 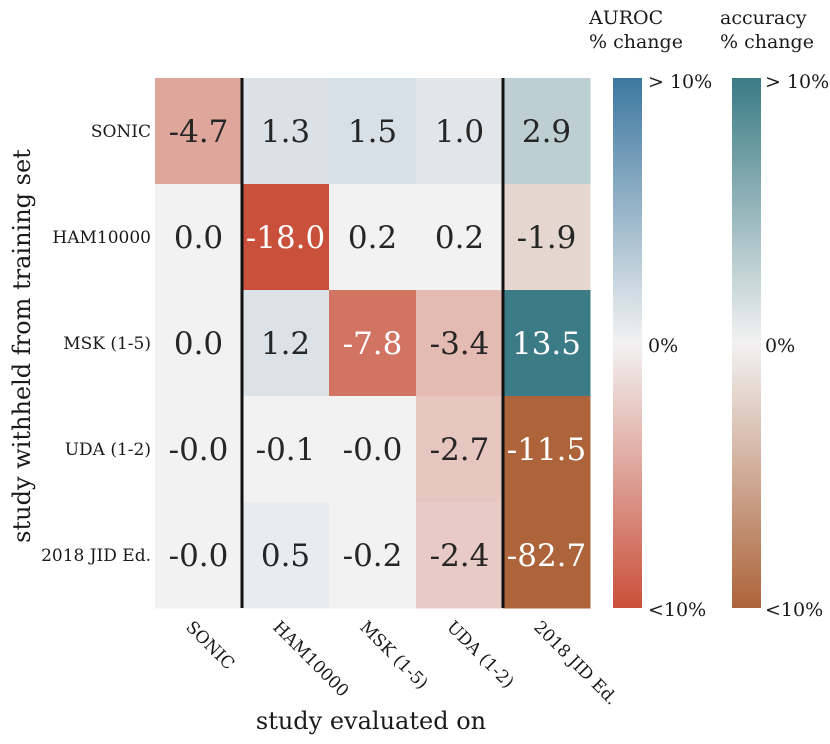 I want to click on heatmap-cell-label: 2.9, so click(x=546, y=132).